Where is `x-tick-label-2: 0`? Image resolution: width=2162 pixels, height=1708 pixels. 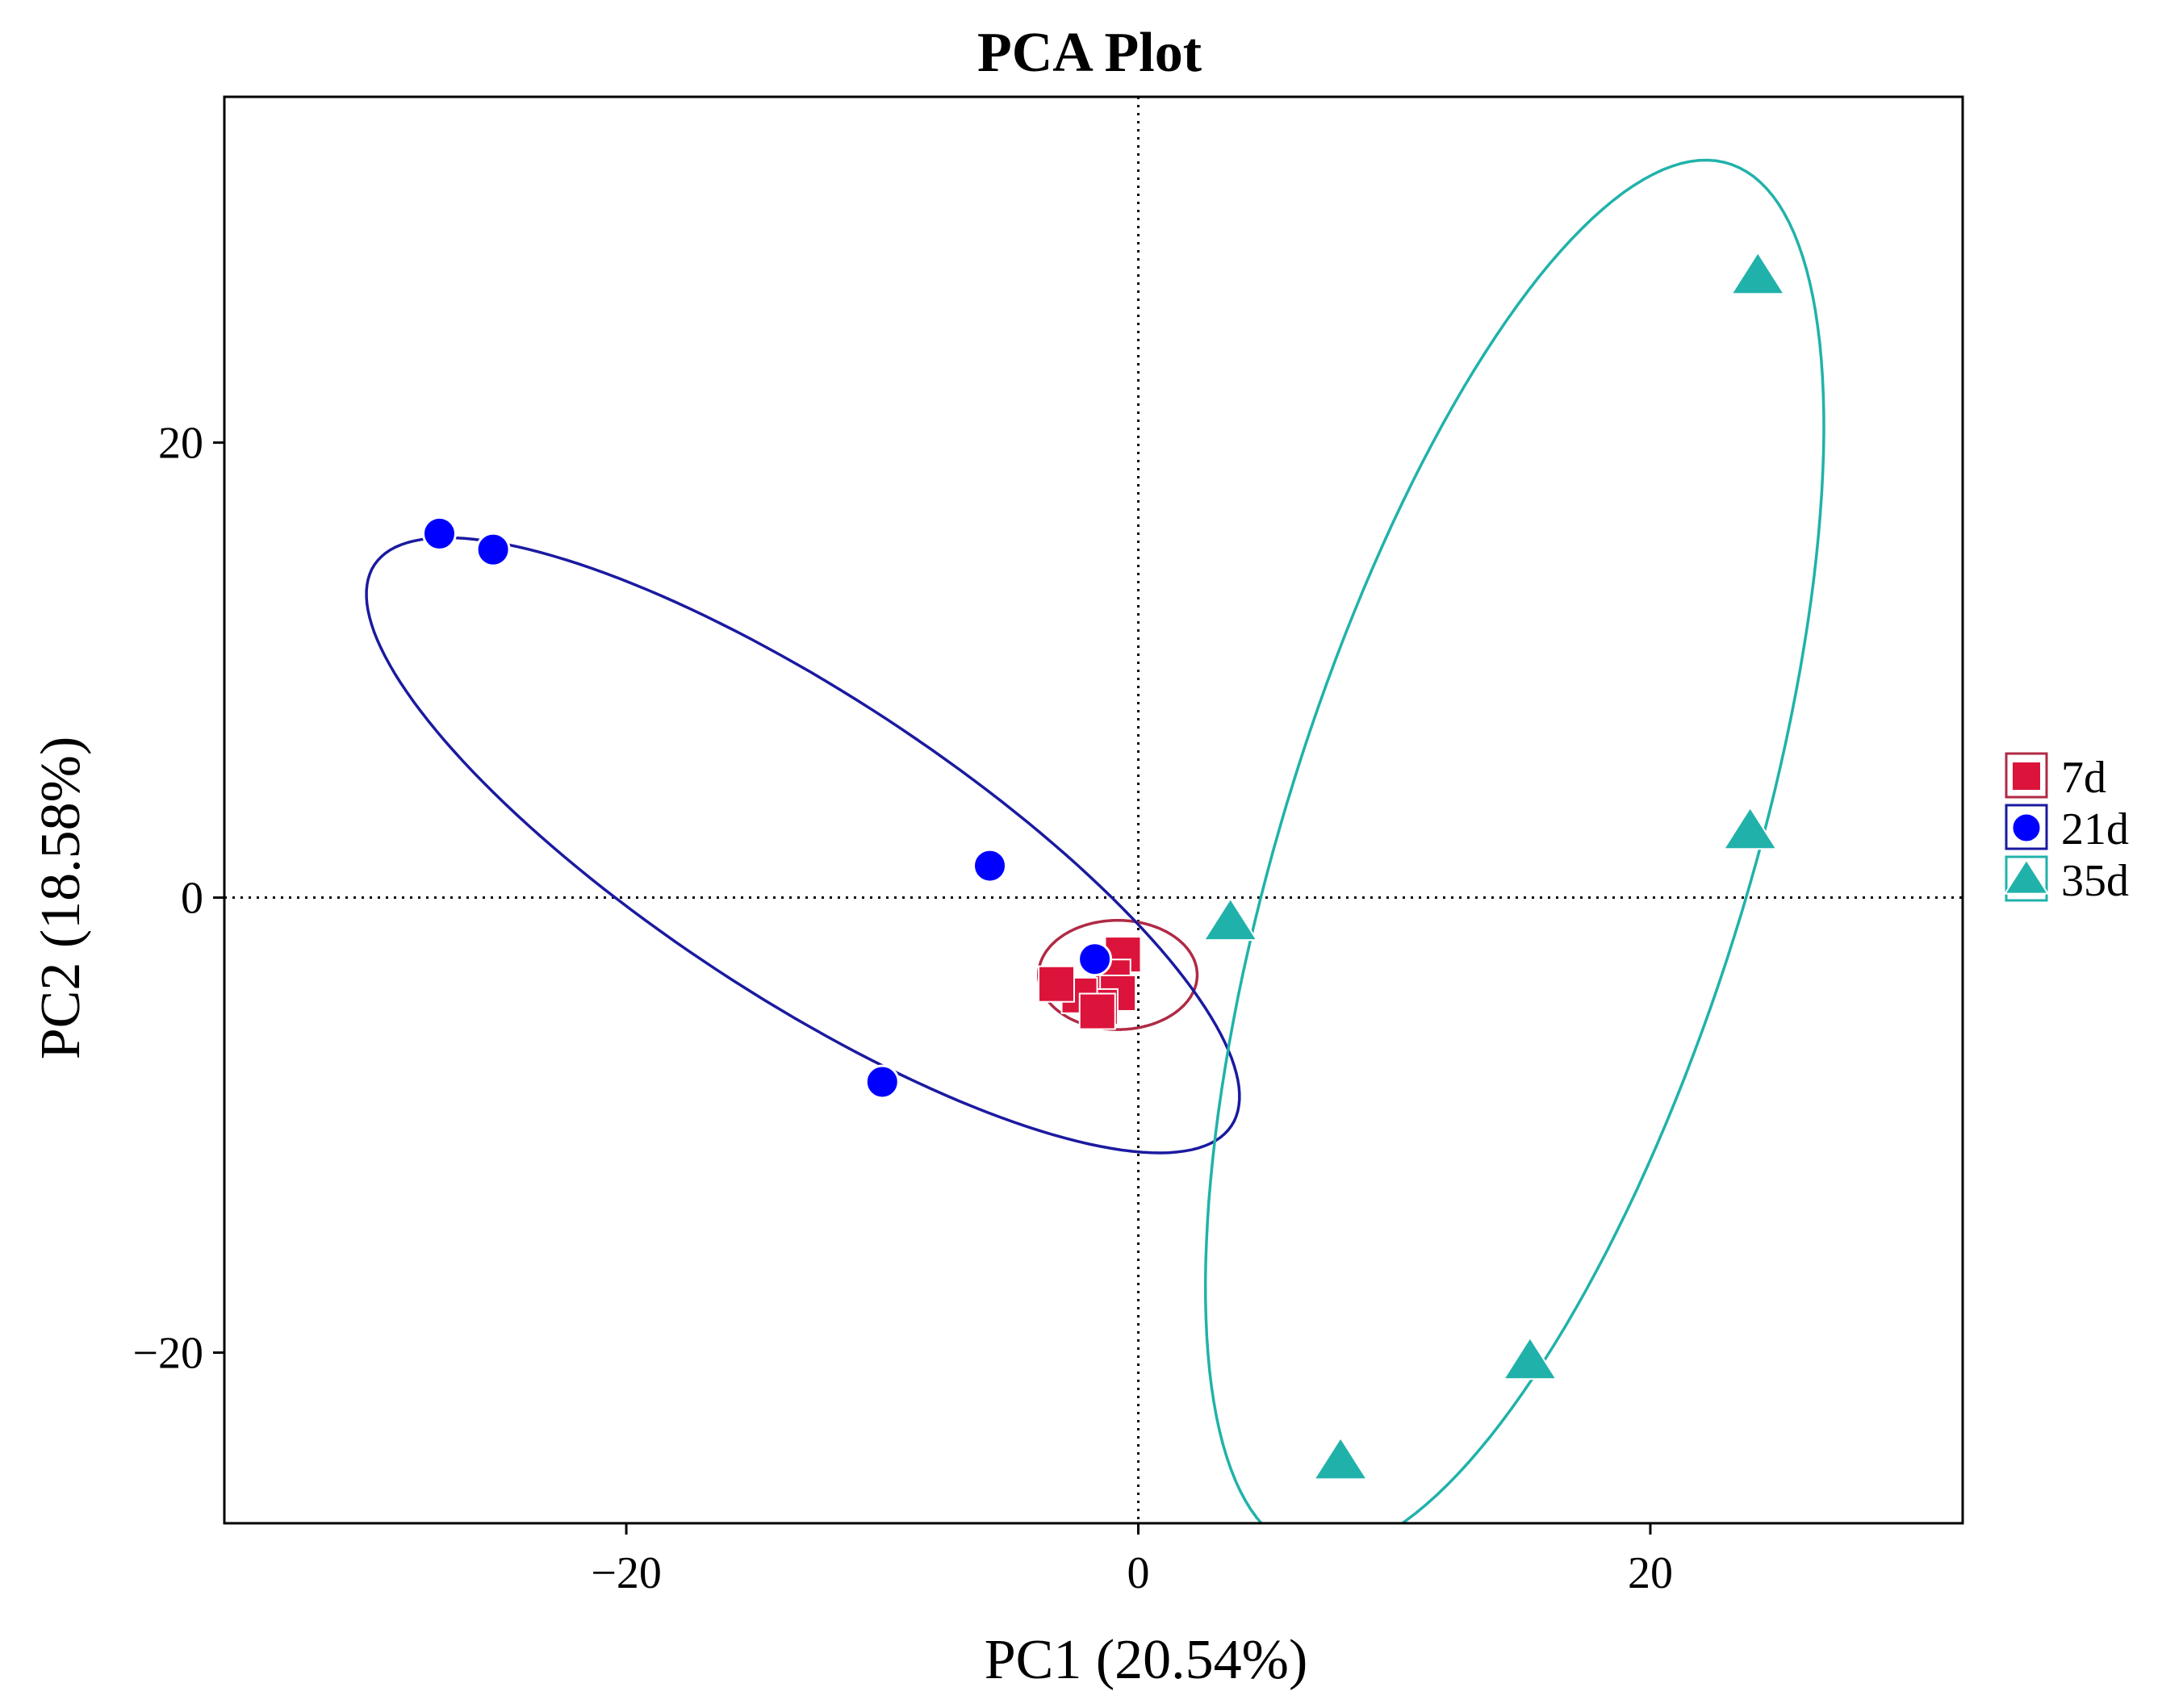
x-tick-label-2: 0 is located at coordinates (1138, 1573).